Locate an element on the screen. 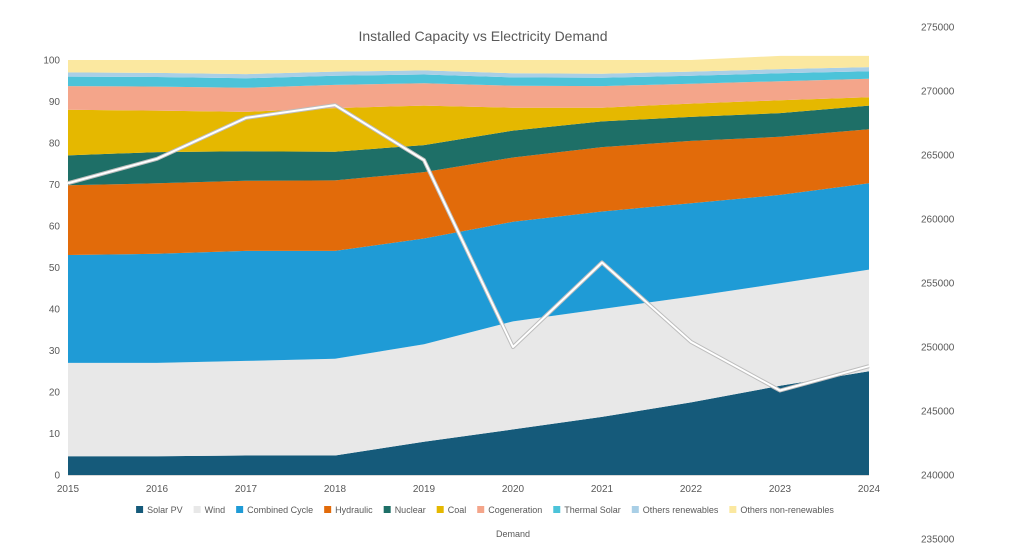 This screenshot has height=556, width=1024. x-tick-label: 2023 is located at coordinates (780, 489).